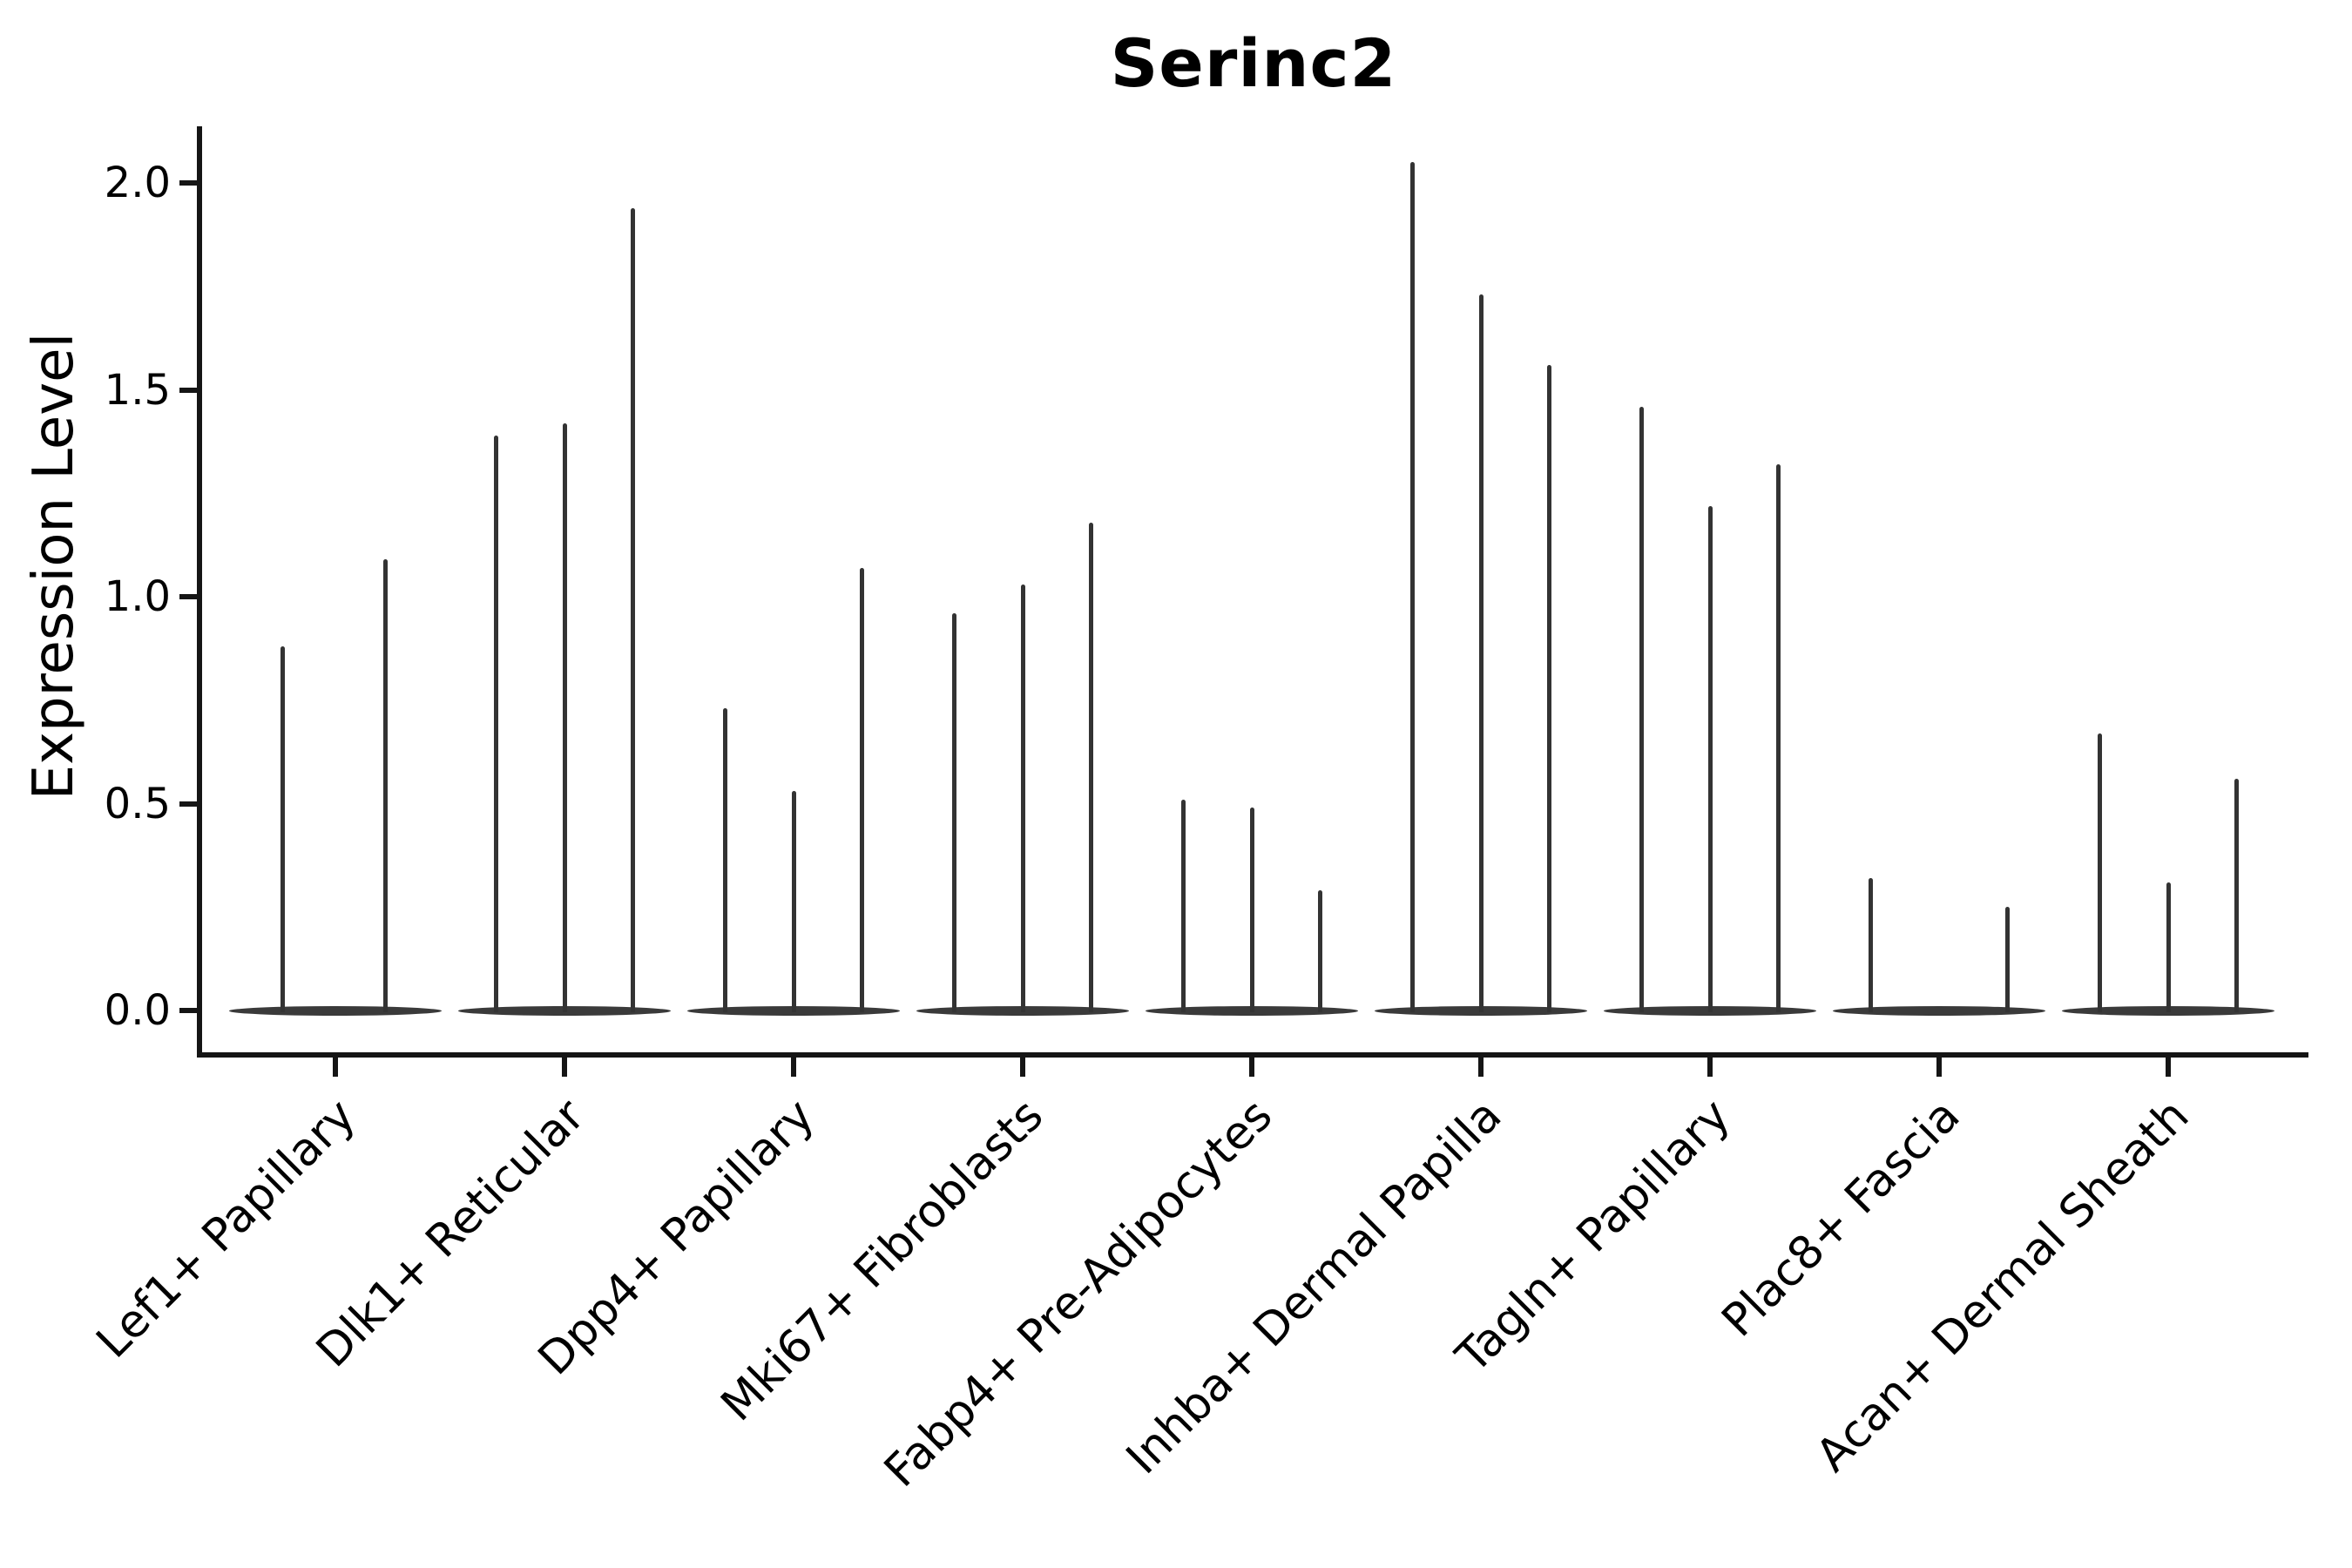 The width and height of the screenshot is (2352, 1568). I want to click on x-tick-label: Plac8+ Fascia, so click(1841, 1218).